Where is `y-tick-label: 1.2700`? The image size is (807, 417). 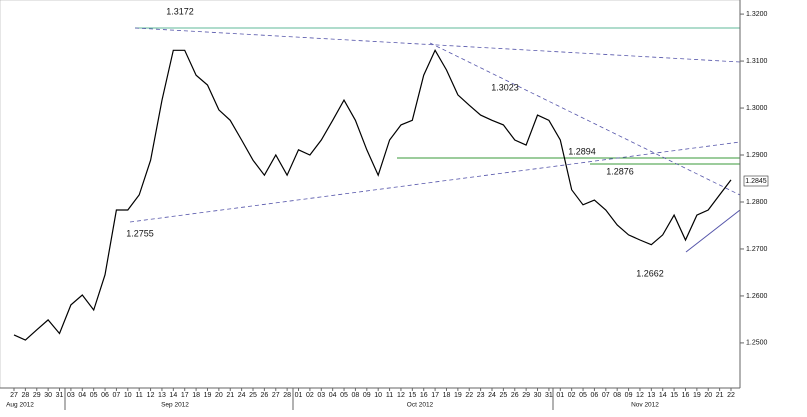
y-tick-label: 1.2700 is located at coordinates (757, 249).